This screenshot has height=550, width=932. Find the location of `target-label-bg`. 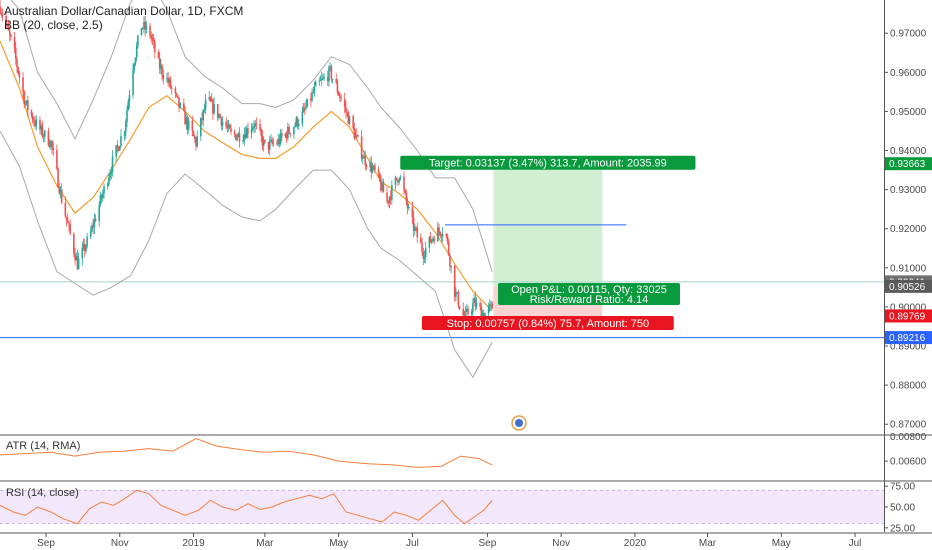

target-label-bg is located at coordinates (548, 162).